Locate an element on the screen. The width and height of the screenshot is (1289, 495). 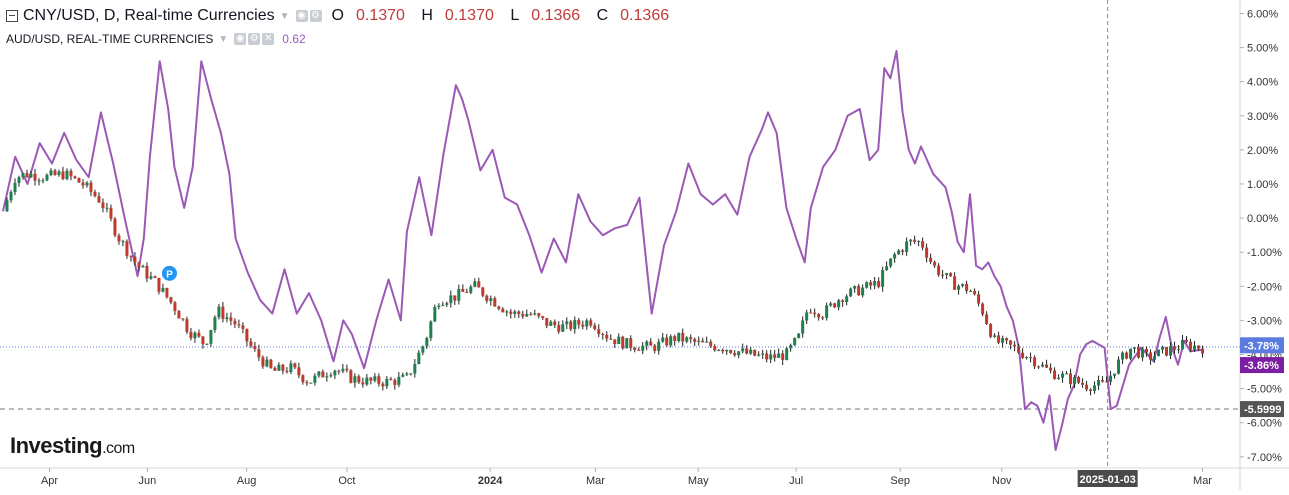
event-marker is located at coordinates (169, 273).